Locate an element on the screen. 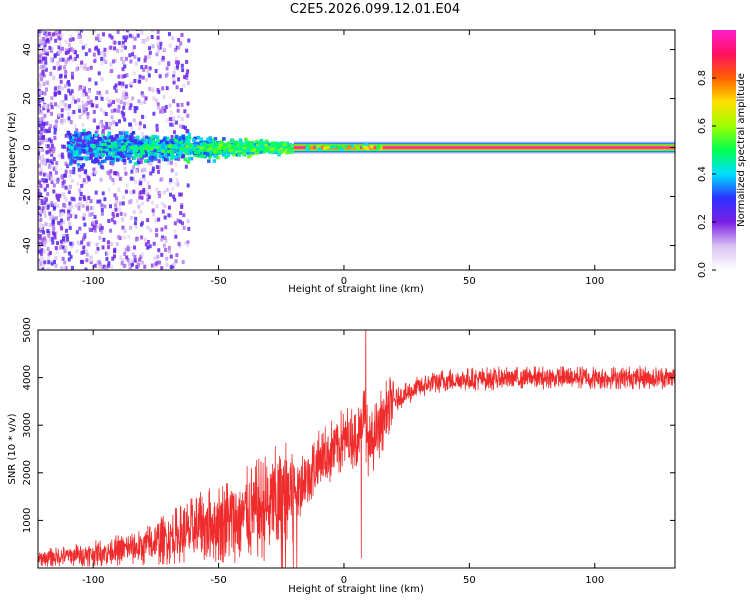  y-tick-label: -40 is located at coordinates (27, 245).